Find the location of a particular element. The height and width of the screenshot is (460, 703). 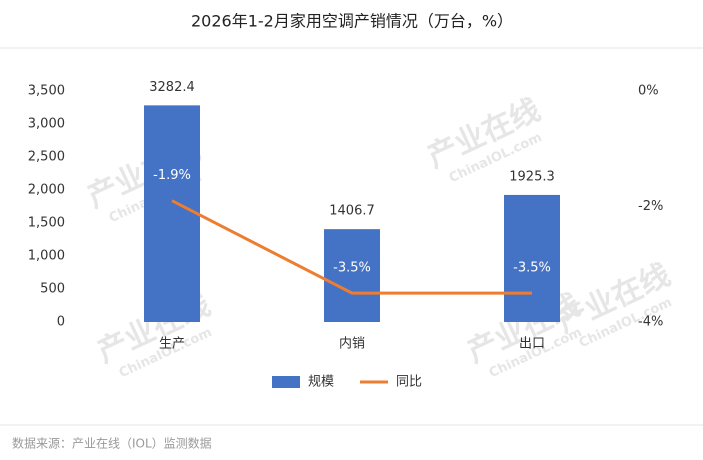

y-tick-label: 2,000 is located at coordinates (46, 190).